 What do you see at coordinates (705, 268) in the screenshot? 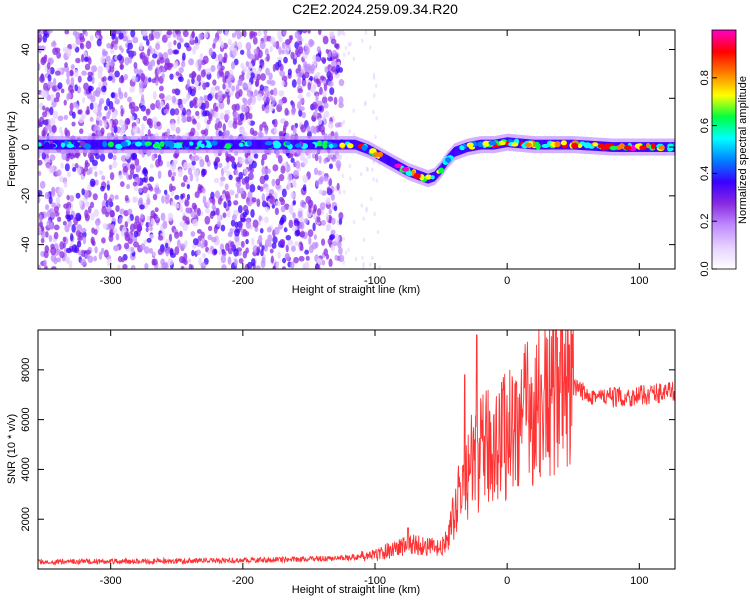
I see `colorbar-tick-label: 0.0` at bounding box center [705, 268].